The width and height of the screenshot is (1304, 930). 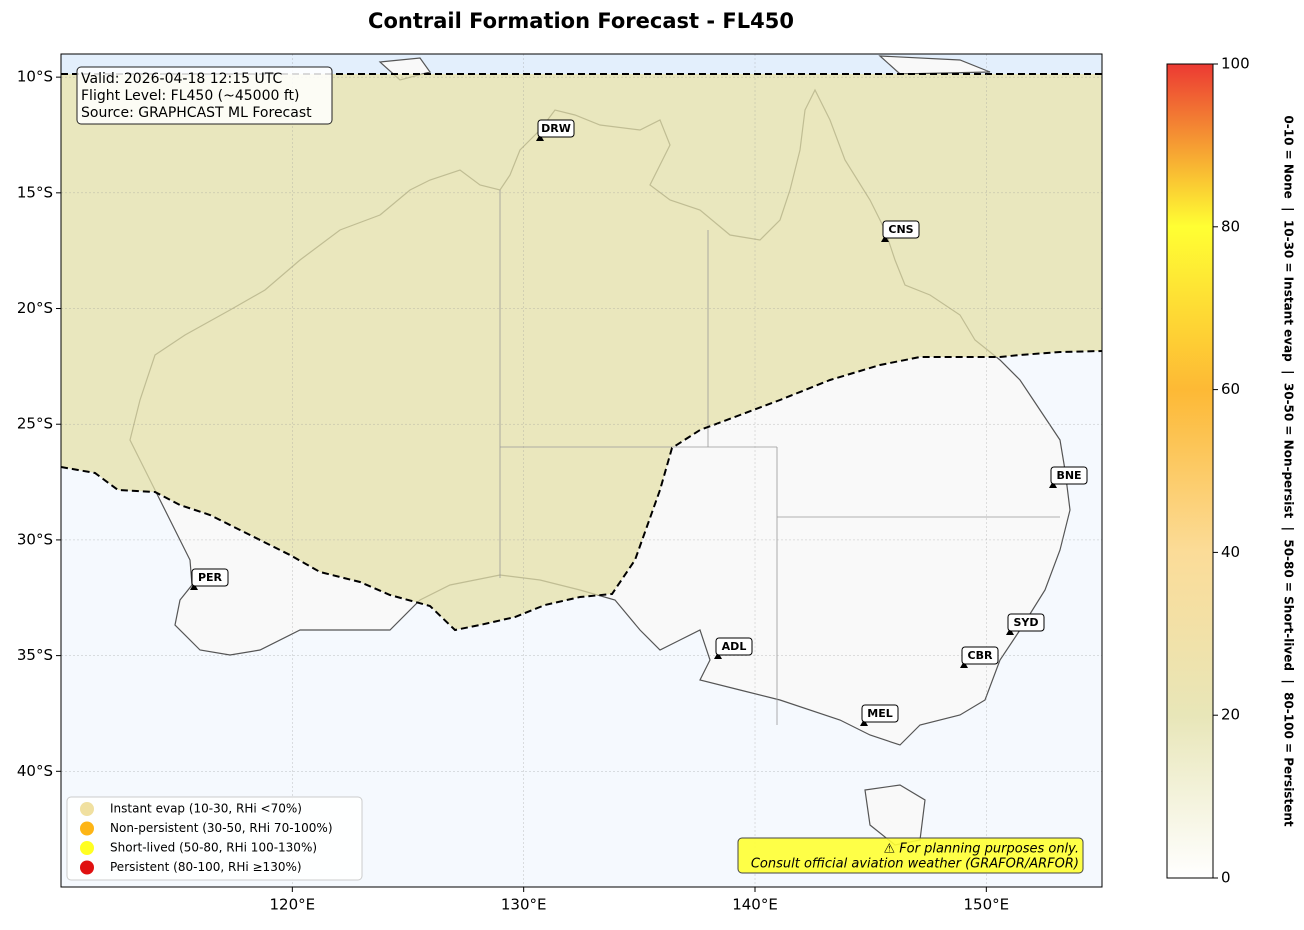 I want to click on info-line: Source: GRAPHCAST ML Forecast, so click(x=196, y=113).